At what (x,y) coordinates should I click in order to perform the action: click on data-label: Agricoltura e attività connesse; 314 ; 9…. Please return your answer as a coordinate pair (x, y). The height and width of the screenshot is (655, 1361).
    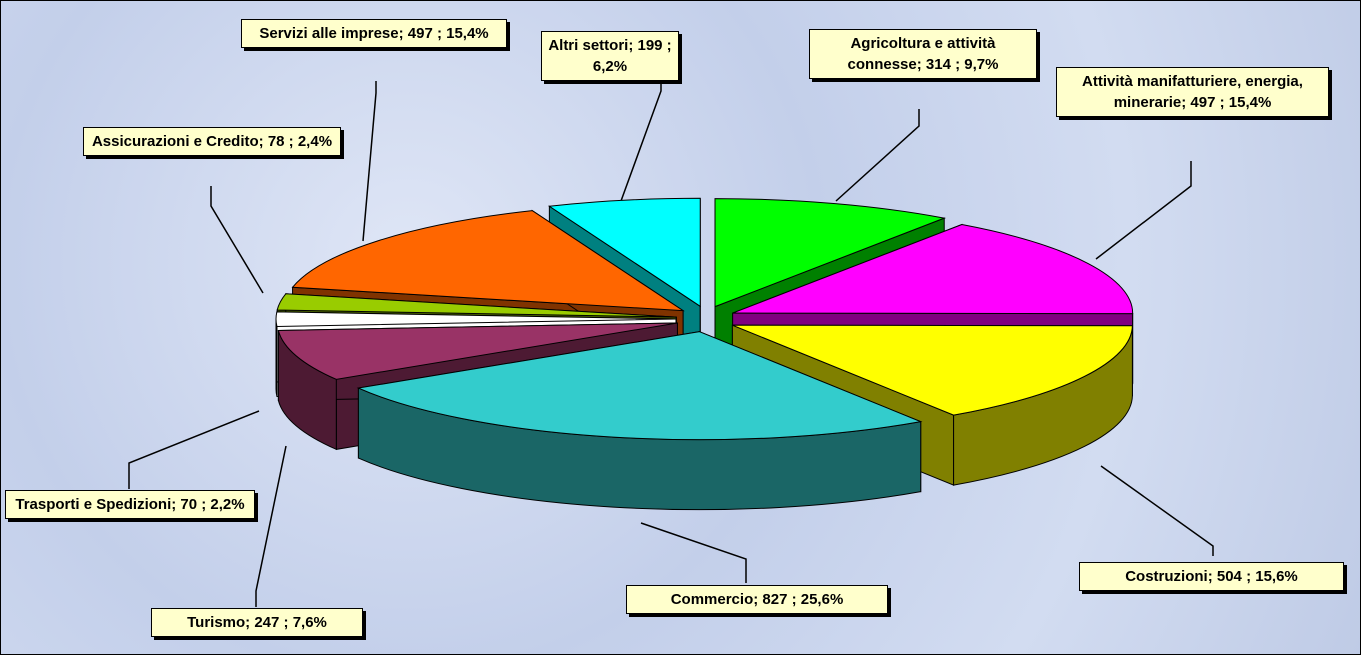
    Looking at the image, I should click on (923, 54).